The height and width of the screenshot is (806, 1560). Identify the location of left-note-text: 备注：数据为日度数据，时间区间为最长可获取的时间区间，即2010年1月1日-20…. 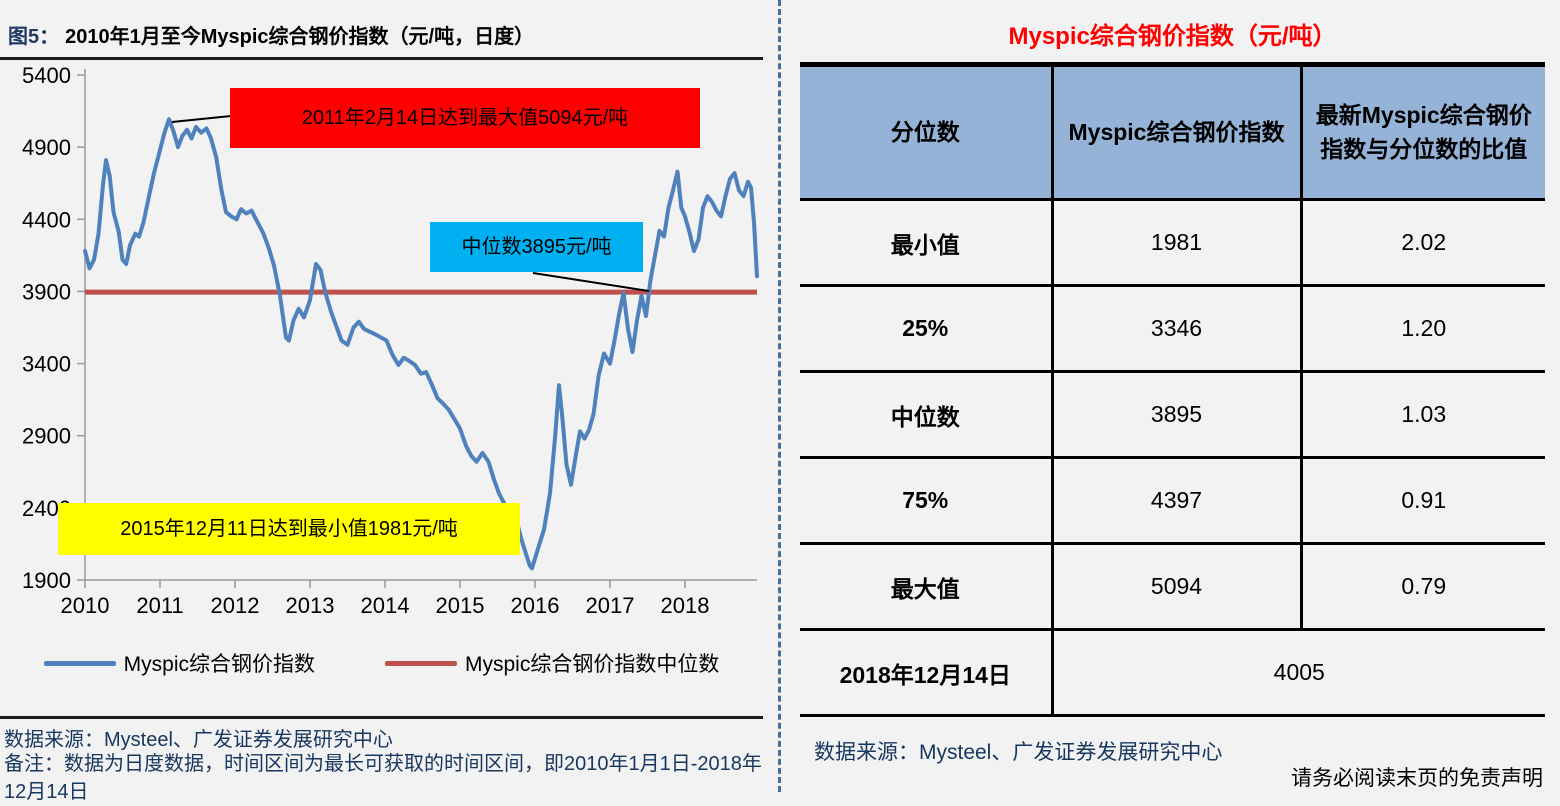
(383, 778).